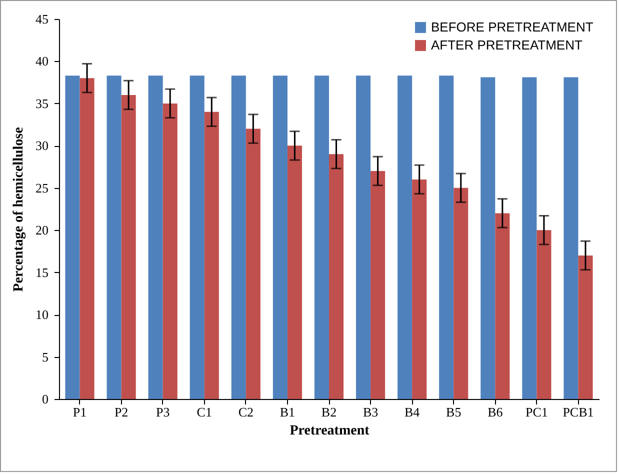 This screenshot has width=619, height=474. Describe the element at coordinates (506, 45) in the screenshot. I see `legend-label: AFTER PRETREATMENT` at that location.